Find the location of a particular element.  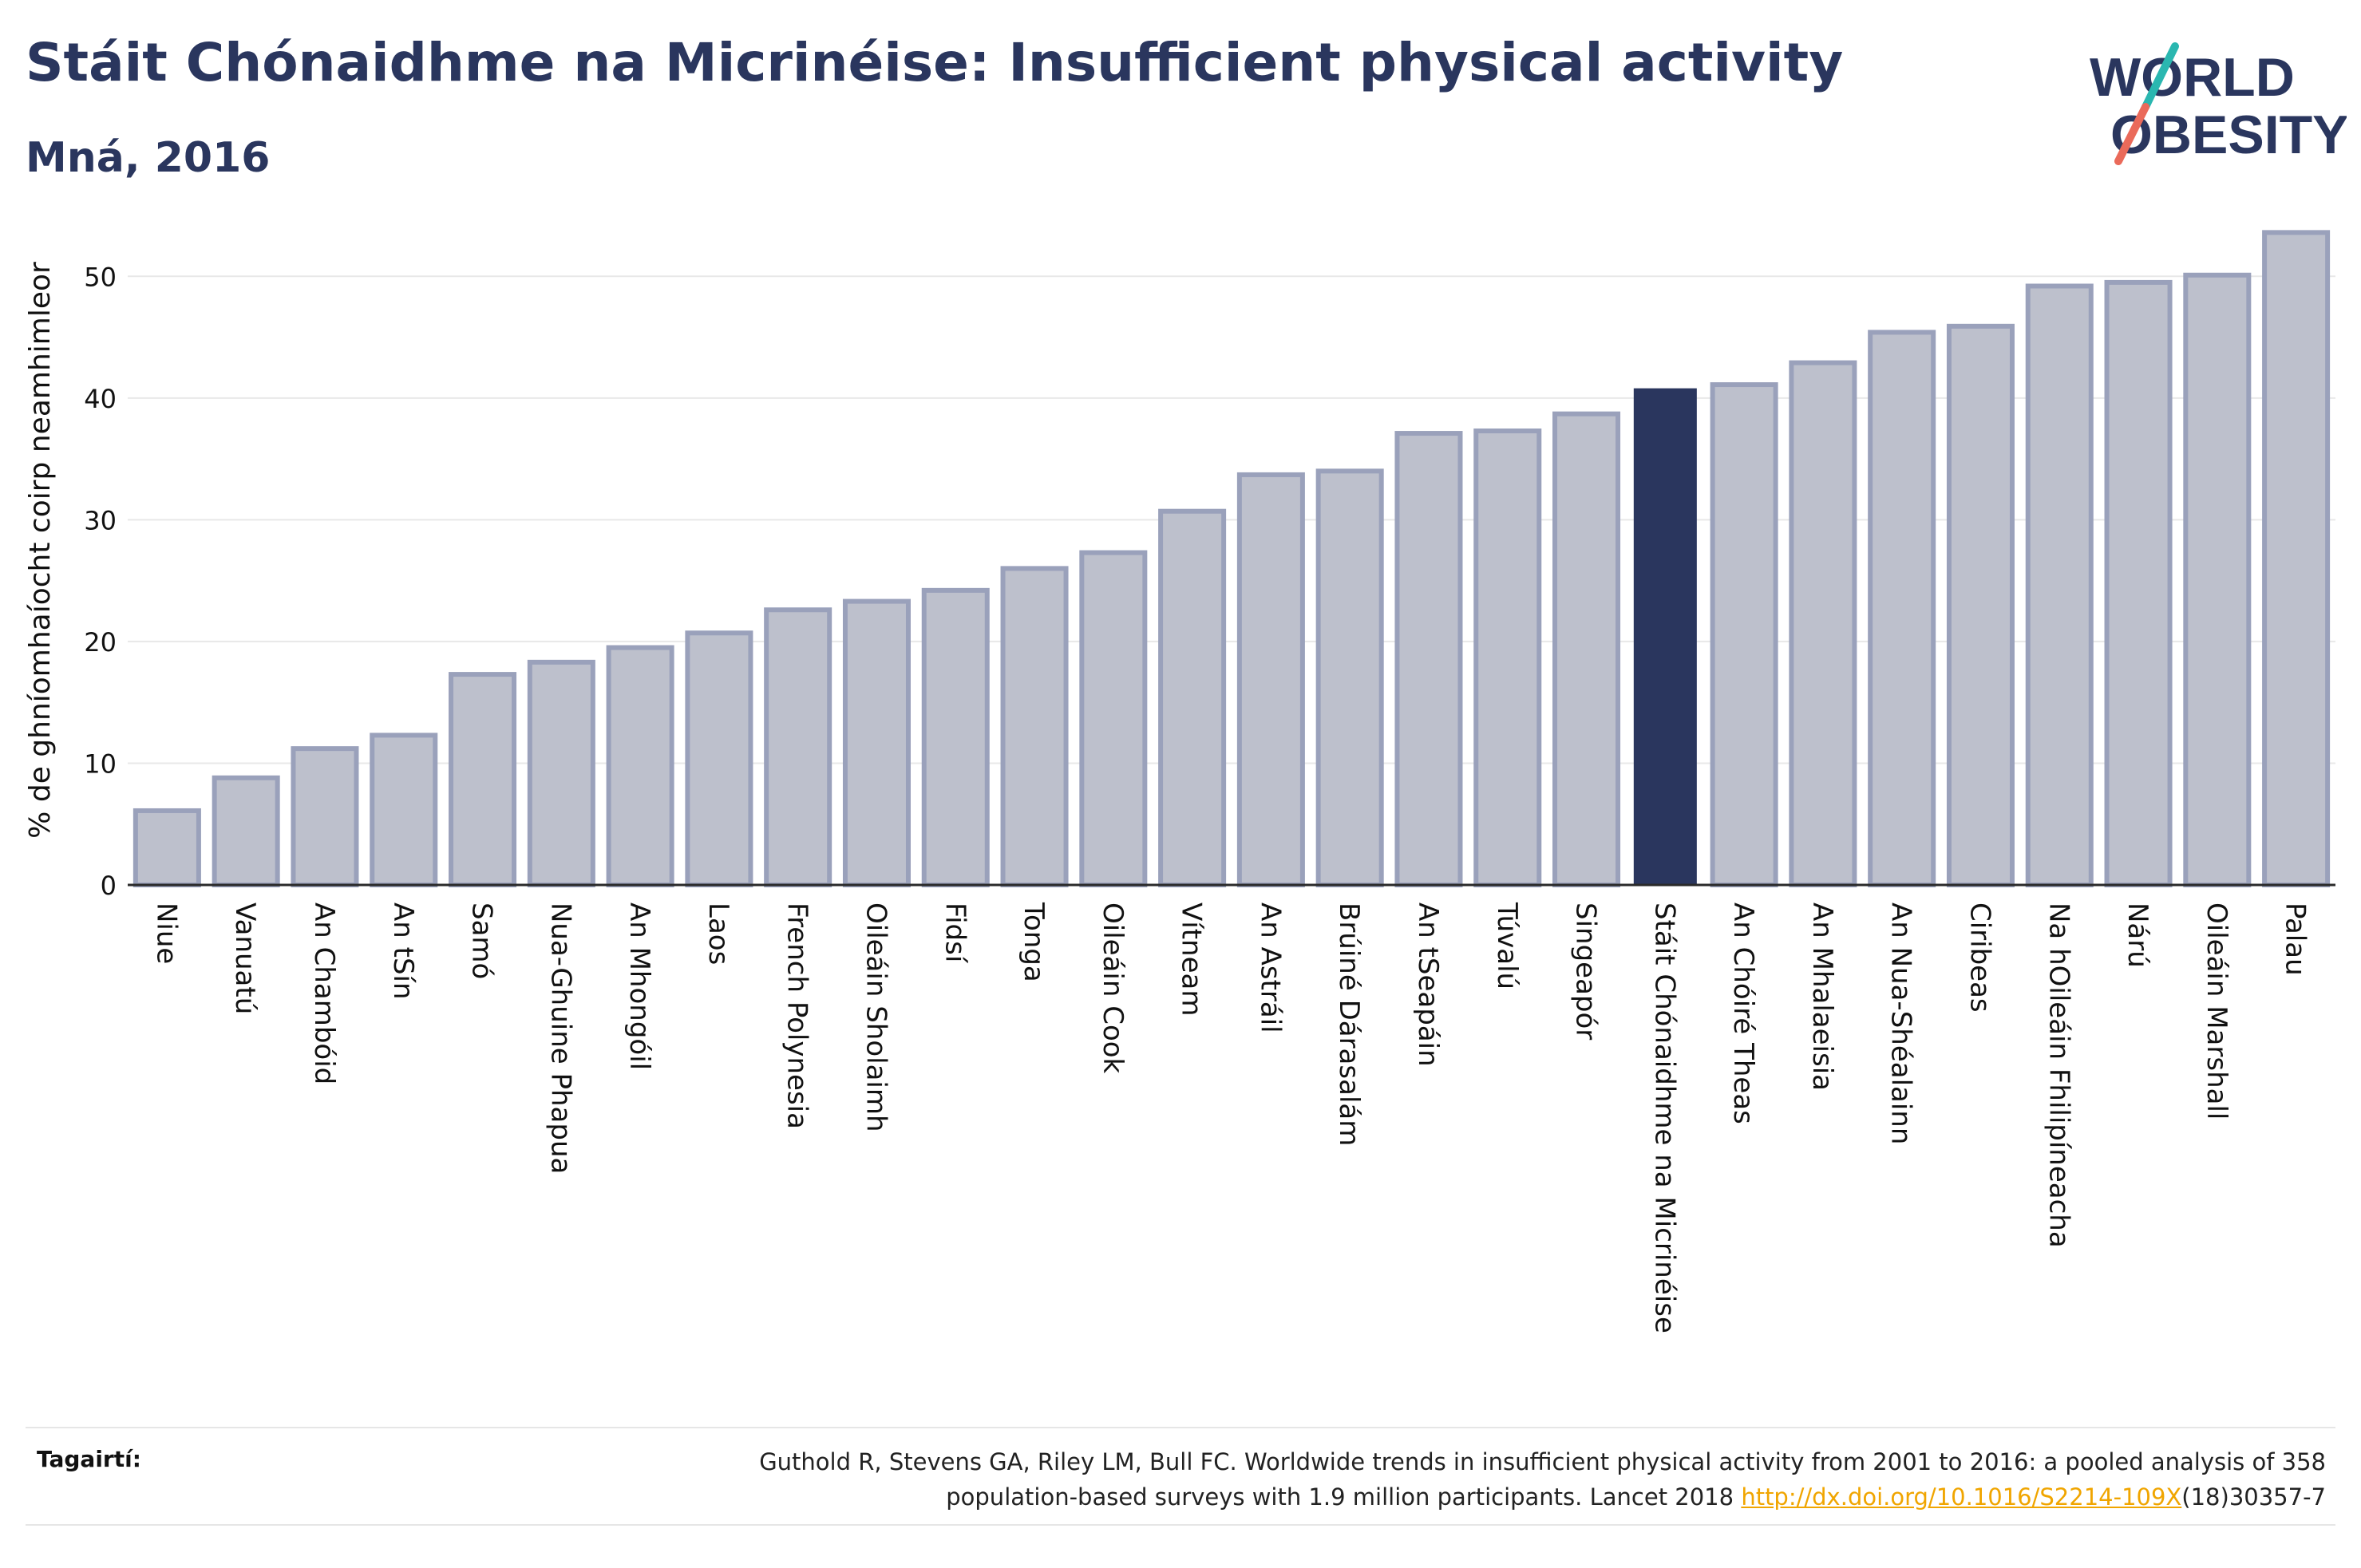

y-tick-label: 50 is located at coordinates (100, 277).